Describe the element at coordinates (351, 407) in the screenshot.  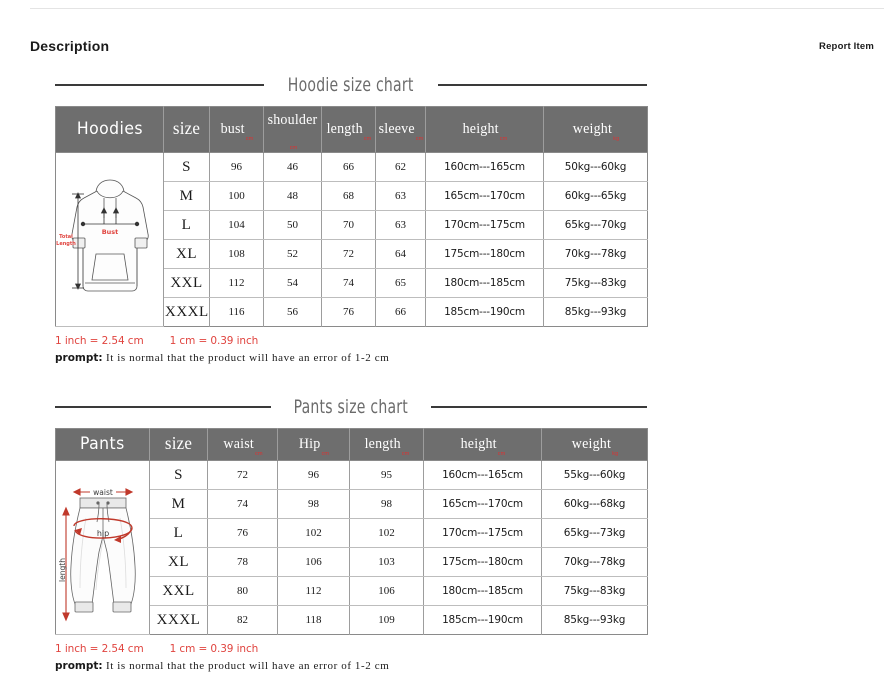
I see `pants-chart-title: Pants size chart` at that location.